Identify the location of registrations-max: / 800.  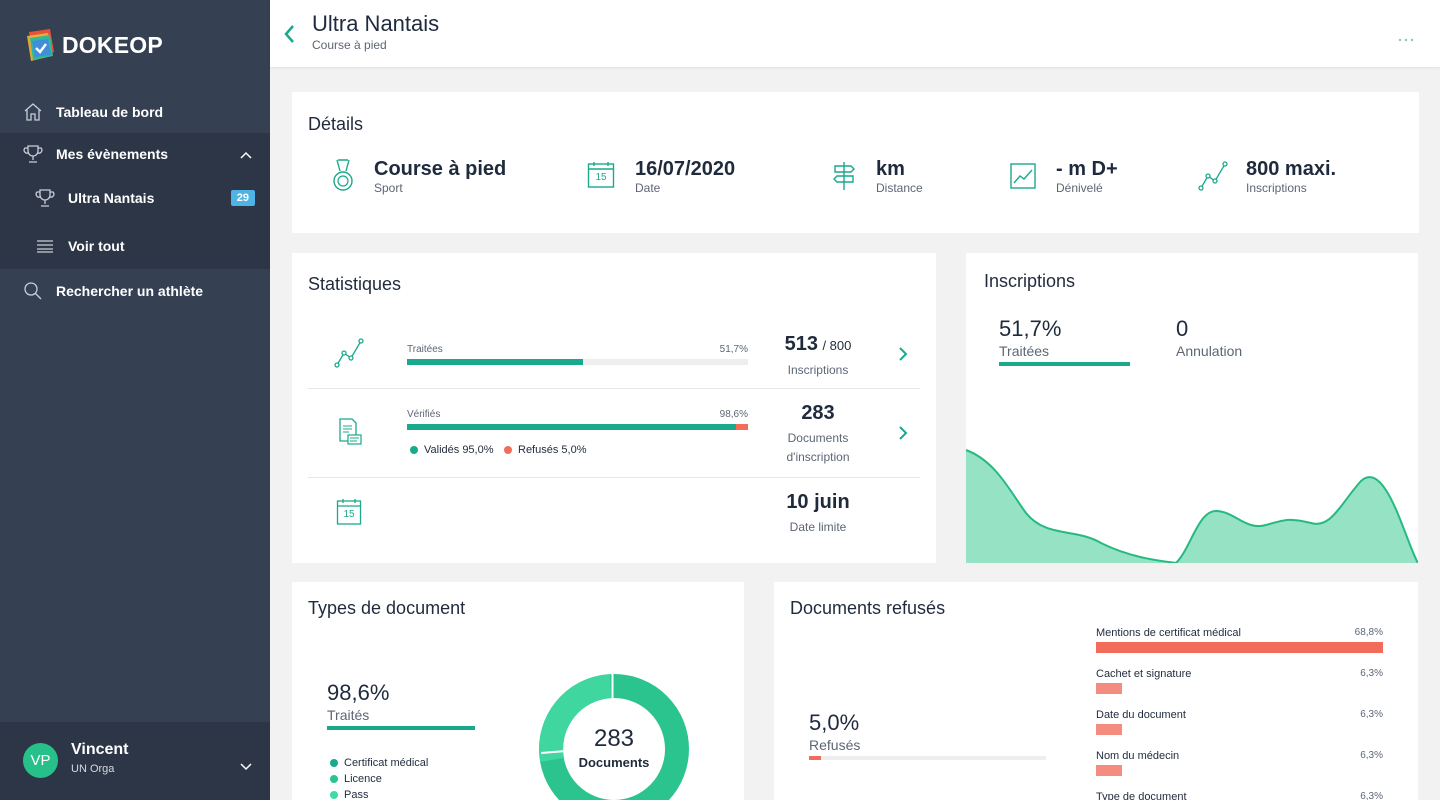
(837, 345).